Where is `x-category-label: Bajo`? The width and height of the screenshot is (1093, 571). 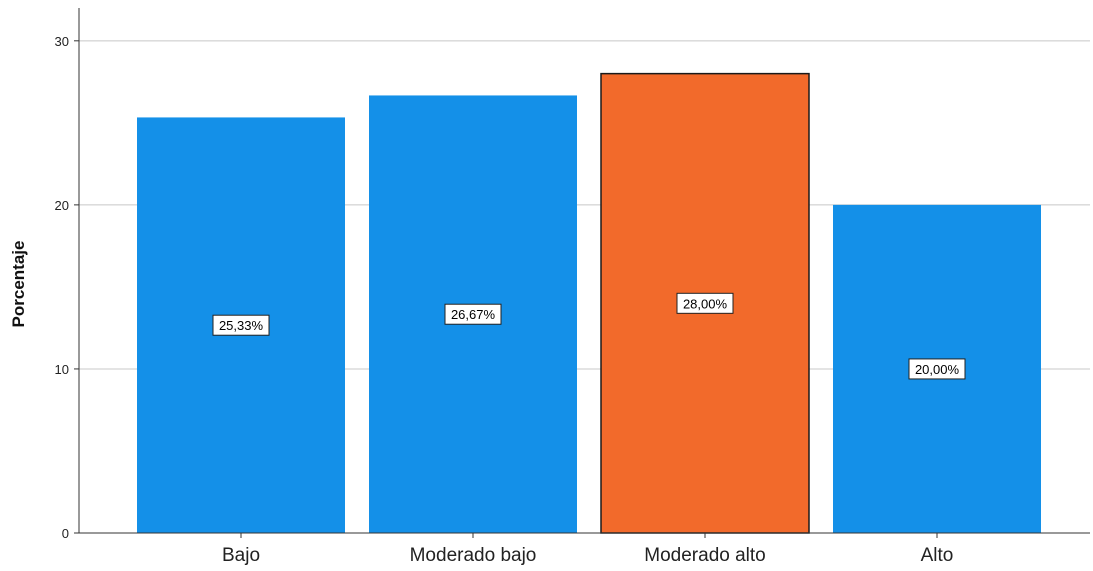 x-category-label: Bajo is located at coordinates (241, 555).